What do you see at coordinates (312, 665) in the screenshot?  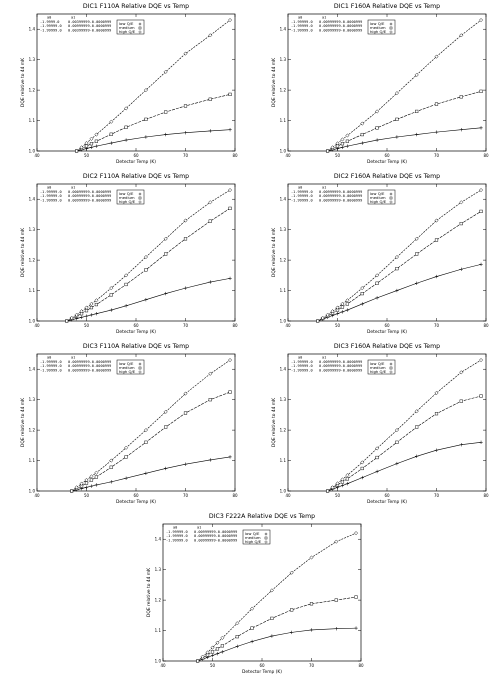 I see `x-tick-label: 70` at bounding box center [312, 665].